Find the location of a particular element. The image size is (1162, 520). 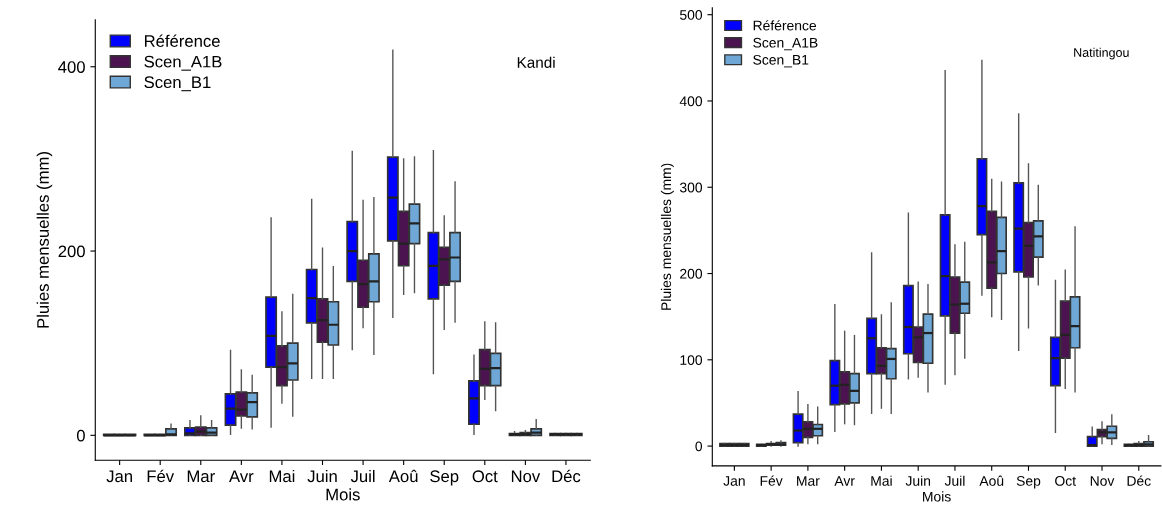

y-tick-label: 500 is located at coordinates (691, 15).